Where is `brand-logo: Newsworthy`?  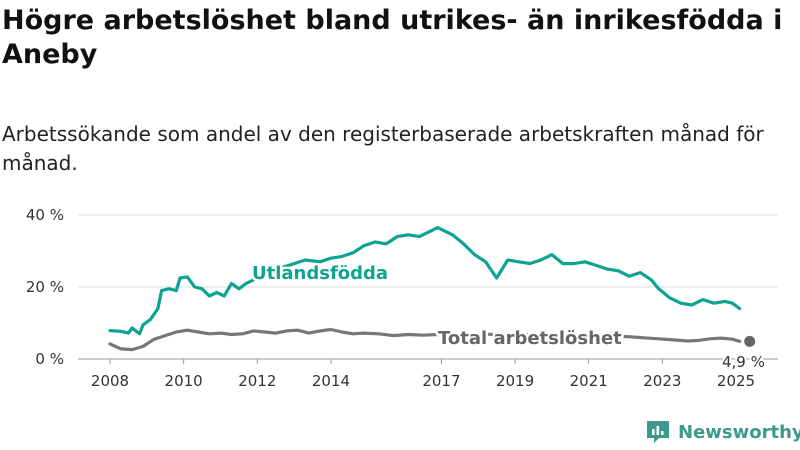
brand-logo: Newsworthy is located at coordinates (722, 432).